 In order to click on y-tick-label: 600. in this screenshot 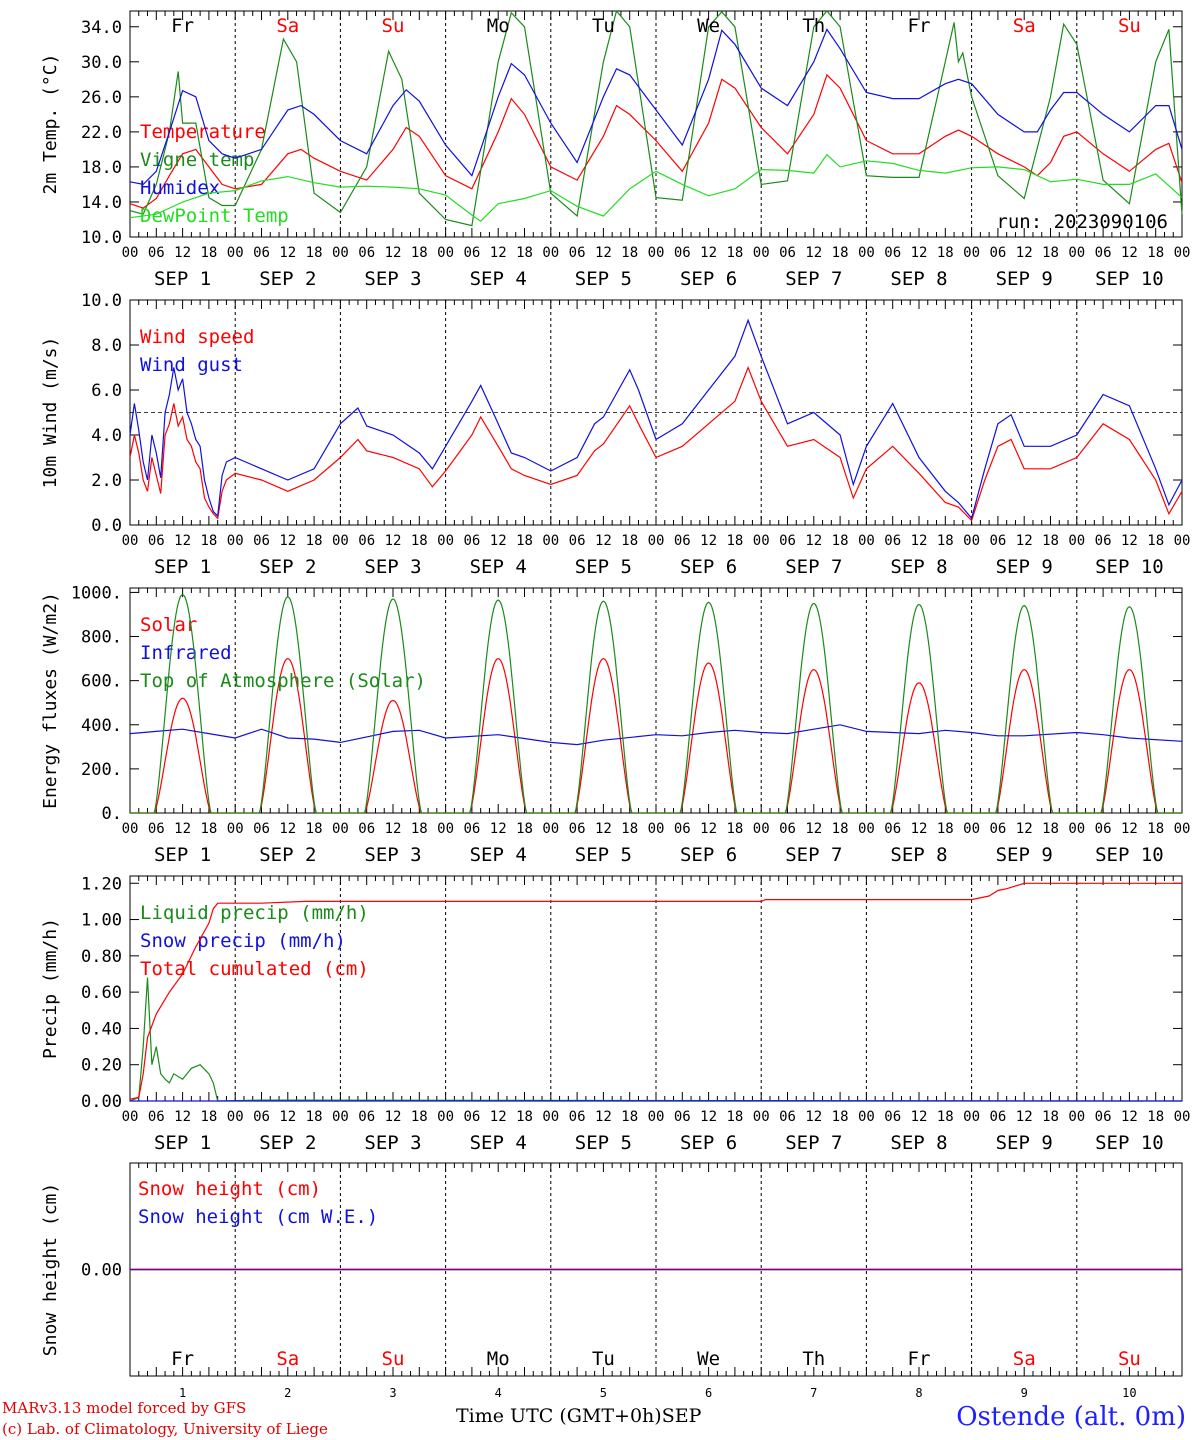, I will do `click(101, 682)`.